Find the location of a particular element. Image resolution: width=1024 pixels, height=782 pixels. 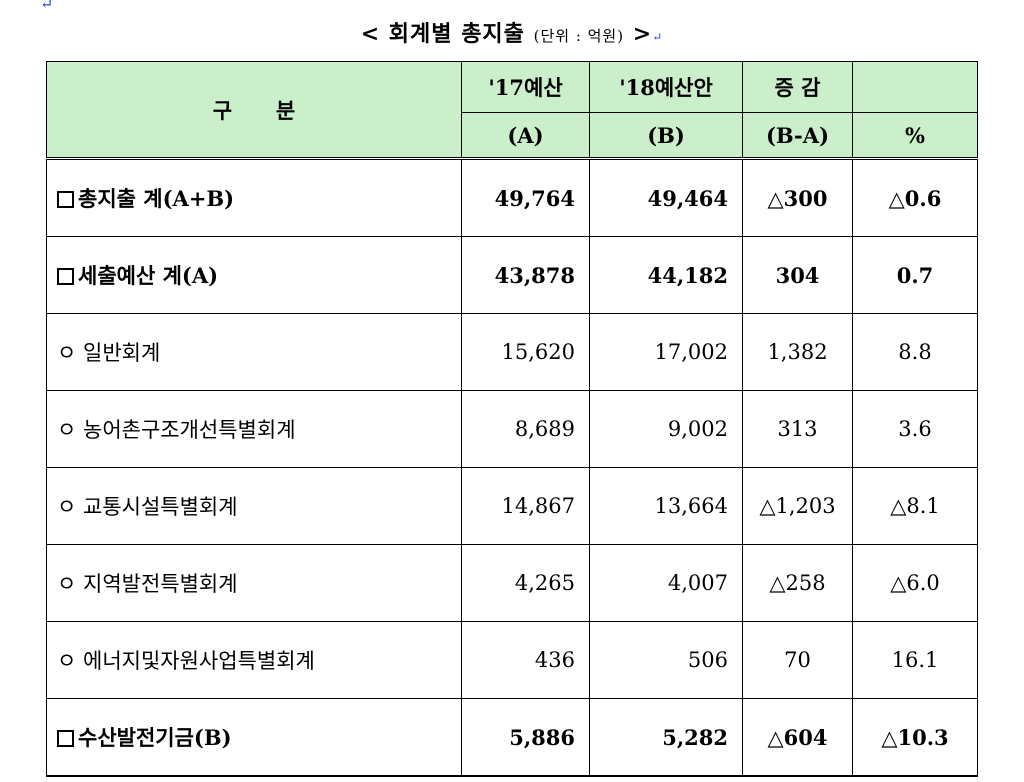

header-col-b-line2: (B) is located at coordinates (666, 135).